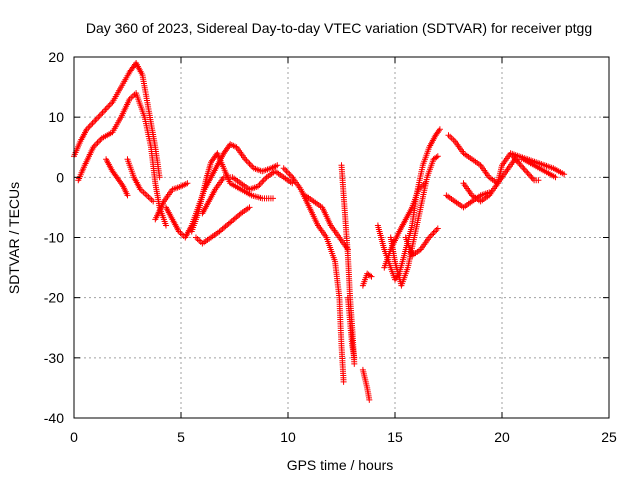 Image resolution: width=640 pixels, height=480 pixels. Describe the element at coordinates (288, 437) in the screenshot. I see `x-tick-label: 10` at that location.